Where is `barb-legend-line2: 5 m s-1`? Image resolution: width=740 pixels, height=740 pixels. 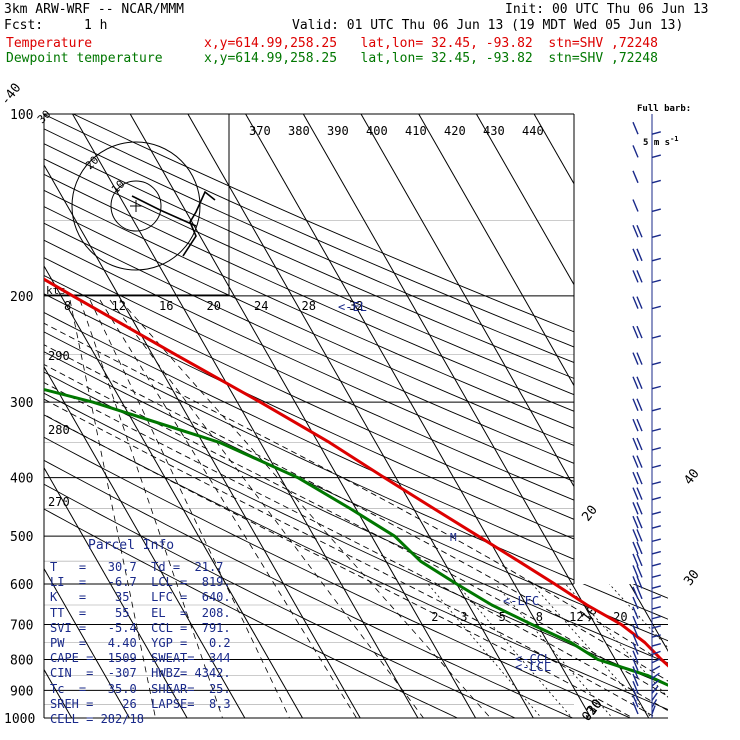 barb-legend-line2: 5 m s-1 is located at coordinates (664, 141).